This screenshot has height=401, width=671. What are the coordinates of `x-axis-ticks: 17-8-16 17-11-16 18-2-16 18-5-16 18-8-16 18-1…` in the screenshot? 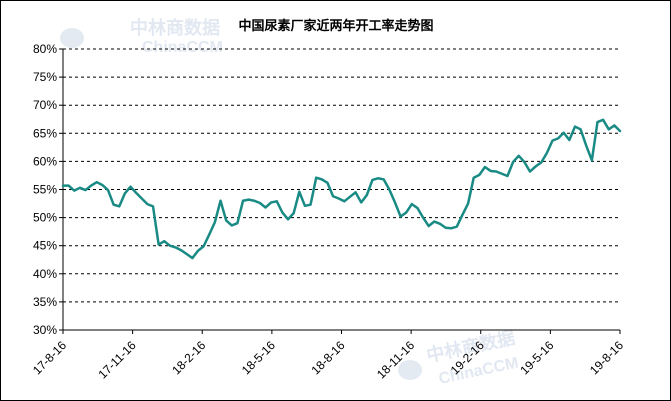 It's located at (328, 355).